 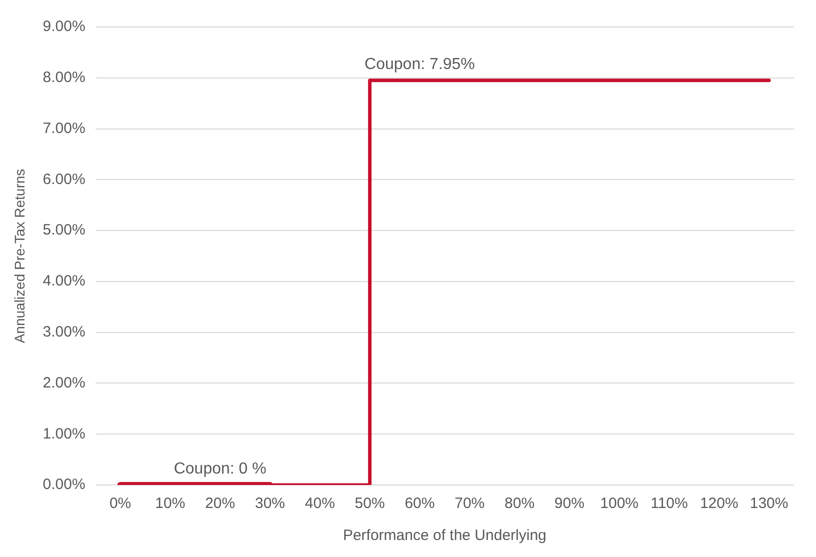 What do you see at coordinates (64, 27) in the screenshot?
I see `y-tick-label: 9.00%` at bounding box center [64, 27].